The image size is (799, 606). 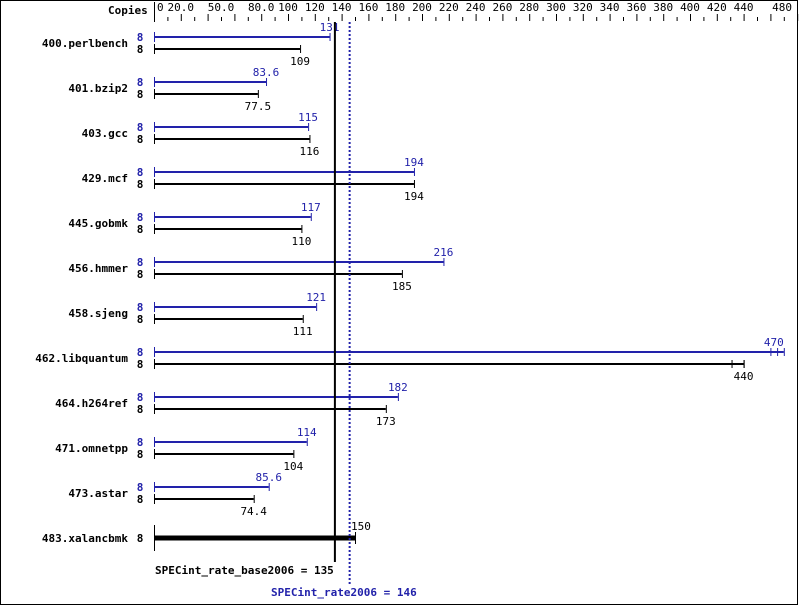 I want to click on base-value-label: 150, so click(x=361, y=526).